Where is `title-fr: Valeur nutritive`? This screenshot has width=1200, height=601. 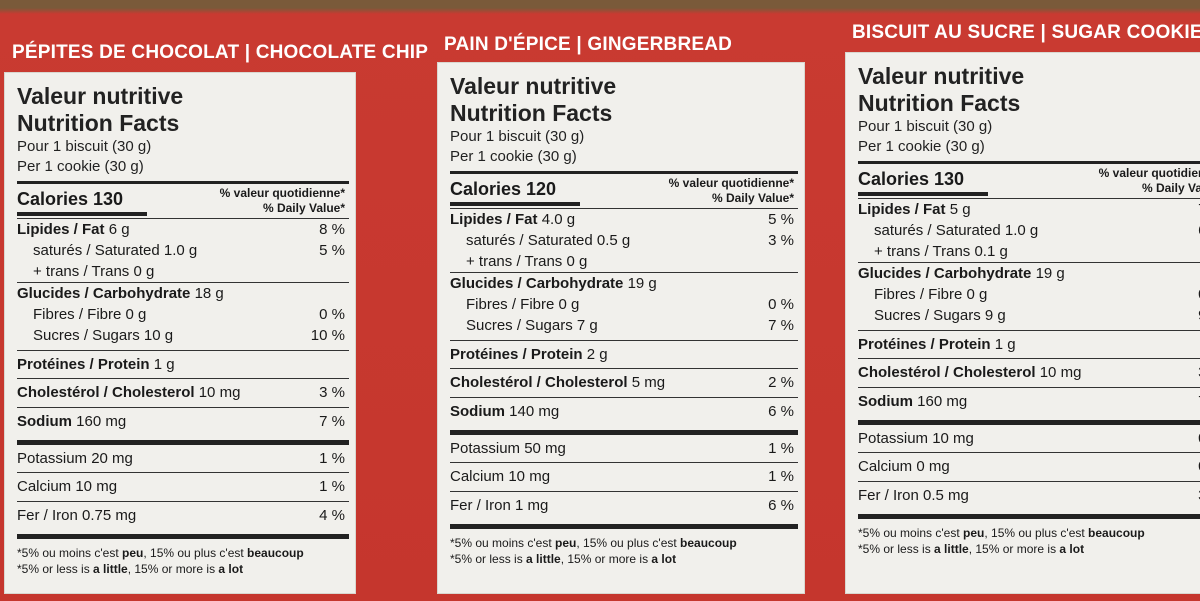 title-fr: Valeur nutritive is located at coordinates (533, 86).